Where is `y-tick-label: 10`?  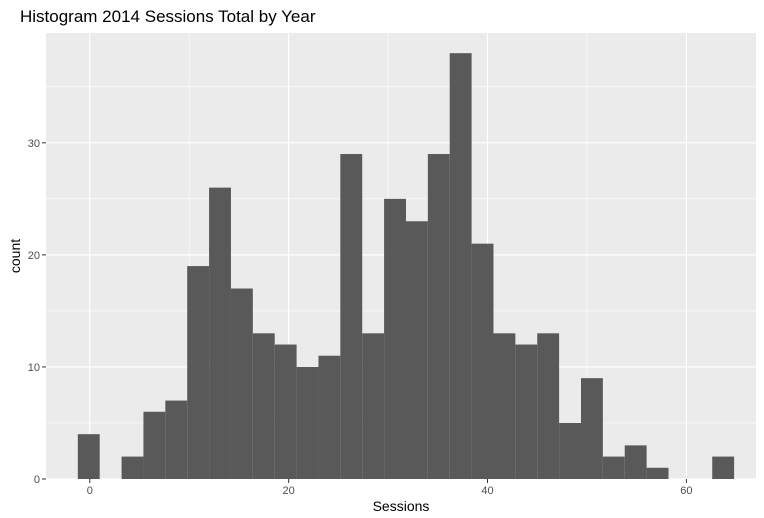 y-tick-label: 10 is located at coordinates (34, 368).